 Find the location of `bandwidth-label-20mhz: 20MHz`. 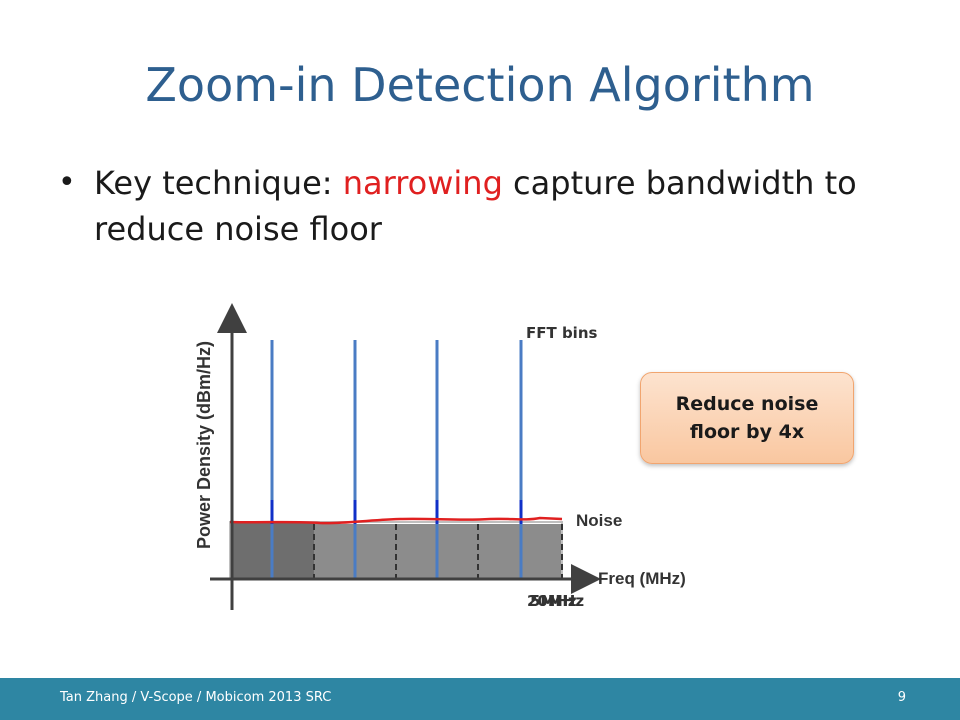

bandwidth-label-20mhz: 20MHz is located at coordinates (555, 601).